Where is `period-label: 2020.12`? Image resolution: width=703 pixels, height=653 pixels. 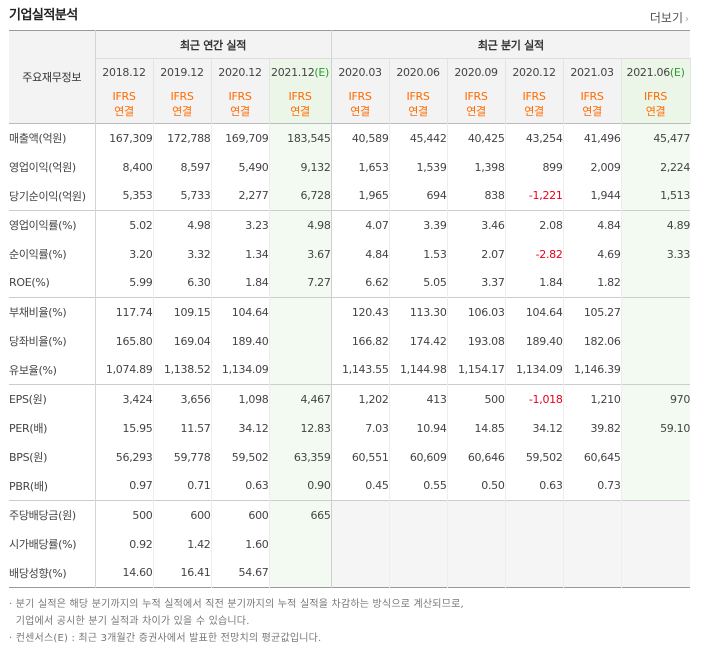 period-label: 2020.12 is located at coordinates (240, 72).